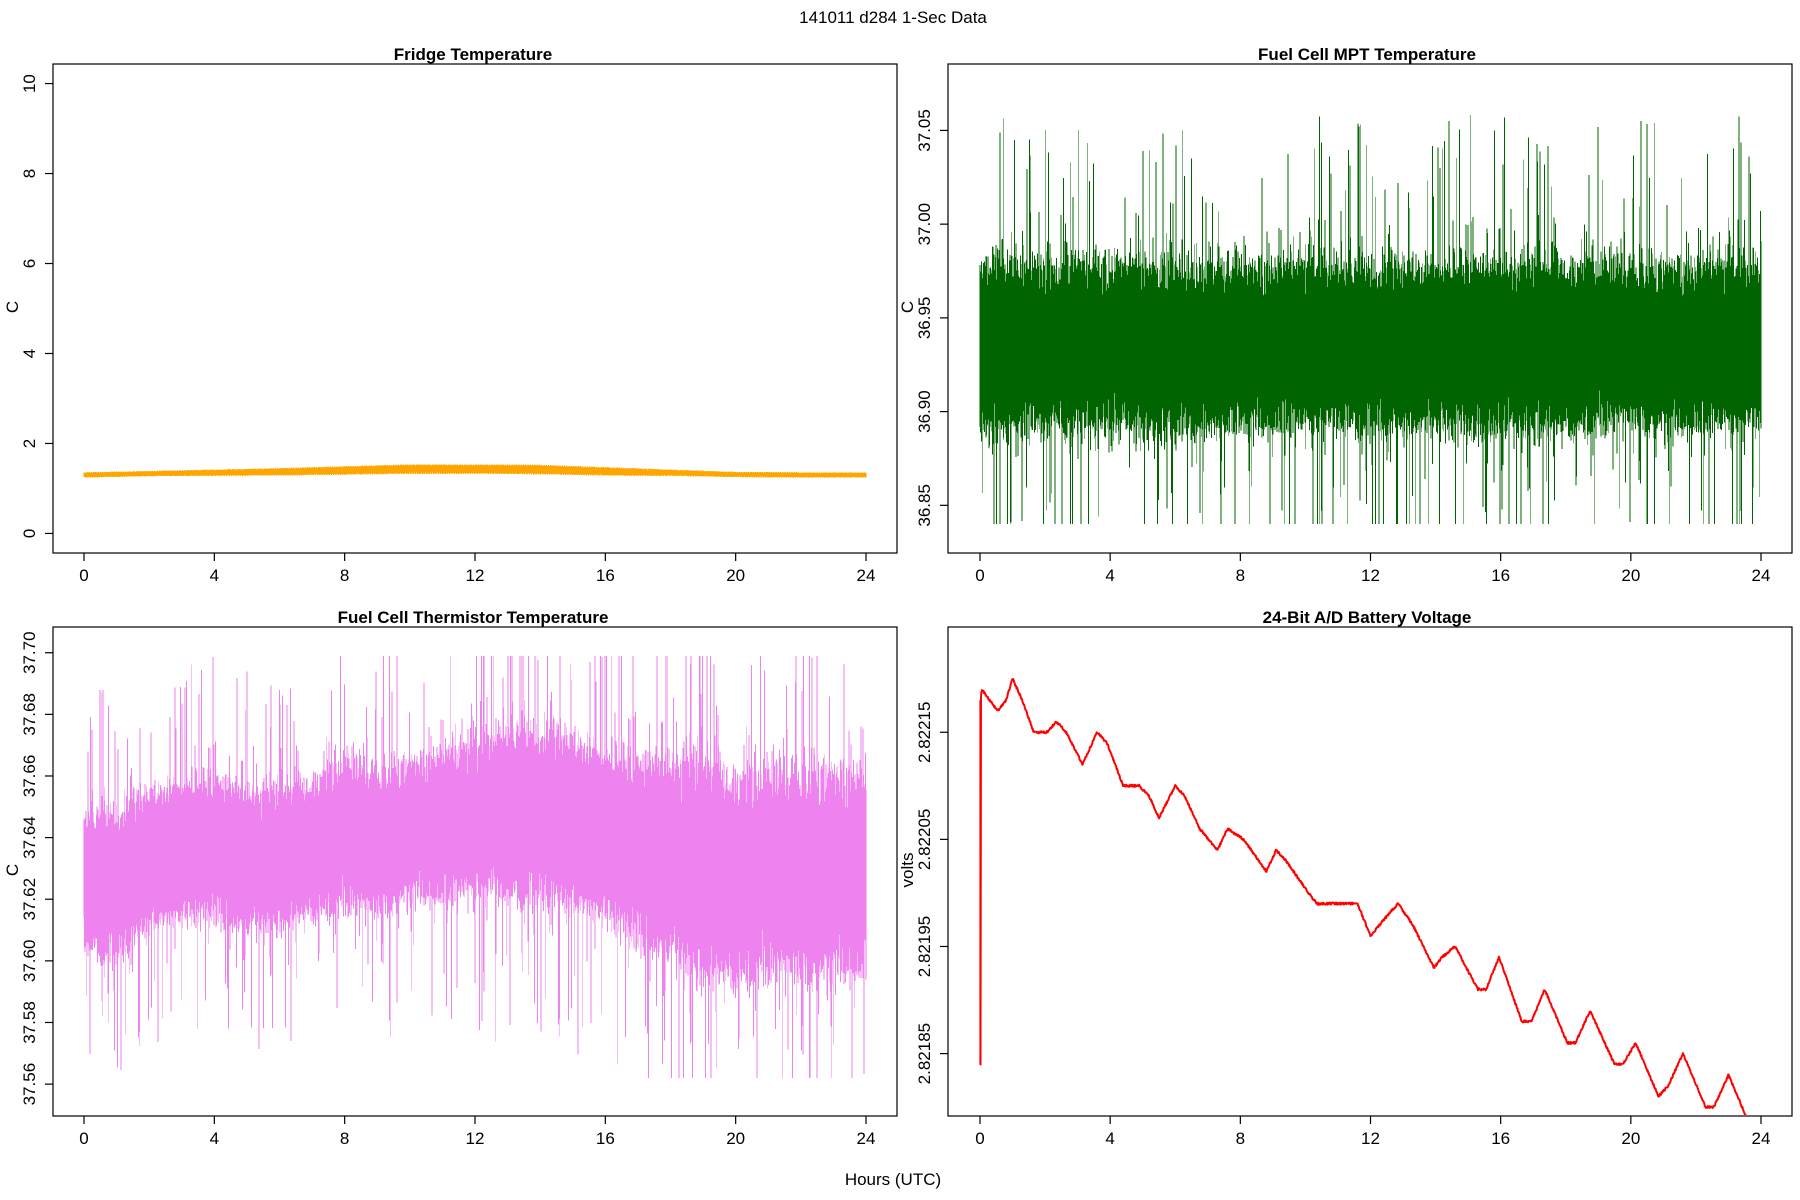 The image size is (1800, 1200). What do you see at coordinates (29, 533) in the screenshot?
I see `y-tick-label: 0` at bounding box center [29, 533].